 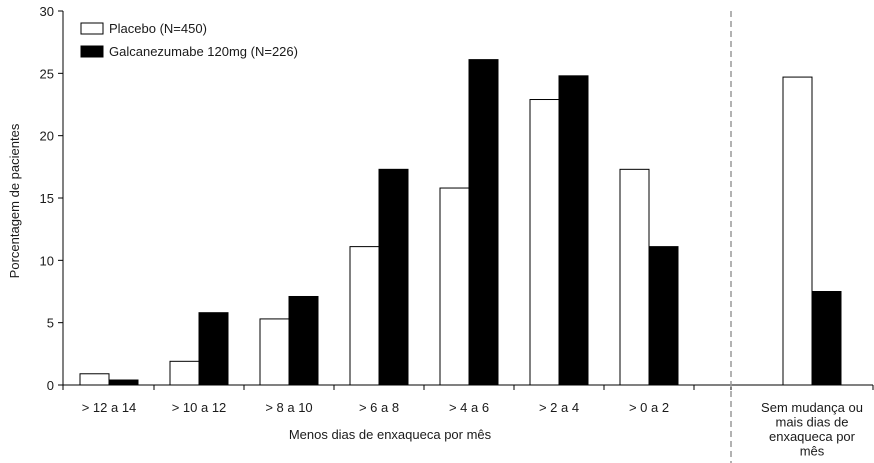 What do you see at coordinates (50, 385) in the screenshot?
I see `y-tick-label: 0` at bounding box center [50, 385].